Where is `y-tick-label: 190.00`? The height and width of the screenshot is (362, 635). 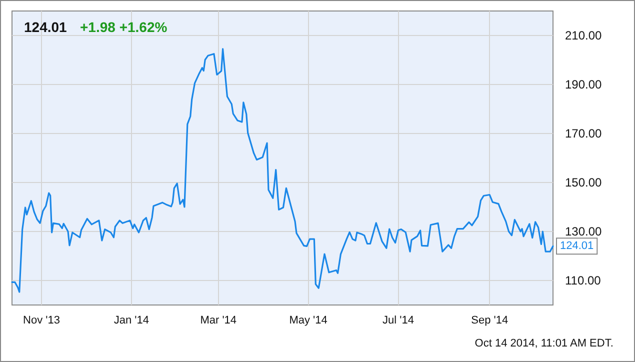 y-tick-label: 190.00 is located at coordinates (583, 85).